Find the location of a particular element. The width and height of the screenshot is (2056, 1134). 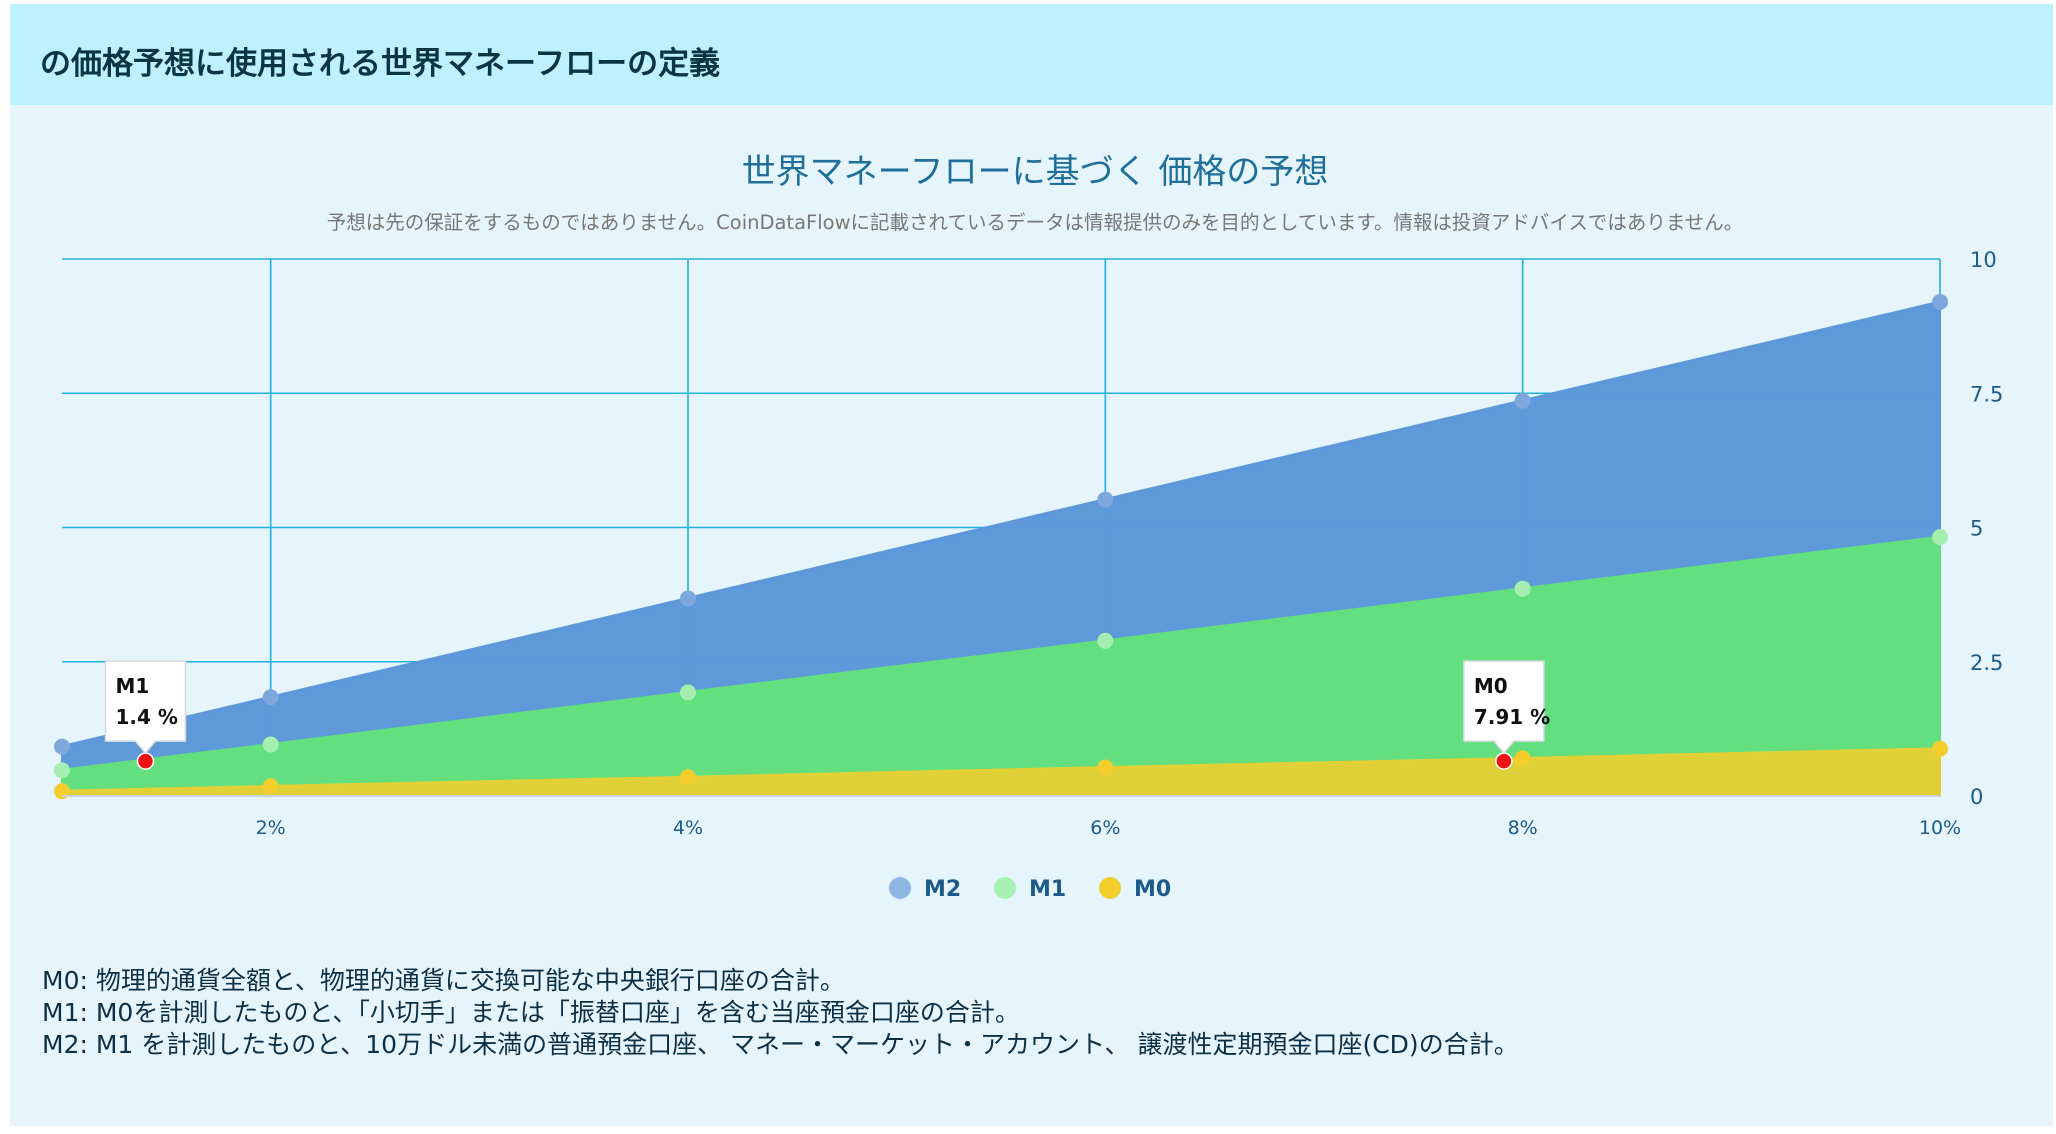

y-tick-label: 0 is located at coordinates (1976, 797).